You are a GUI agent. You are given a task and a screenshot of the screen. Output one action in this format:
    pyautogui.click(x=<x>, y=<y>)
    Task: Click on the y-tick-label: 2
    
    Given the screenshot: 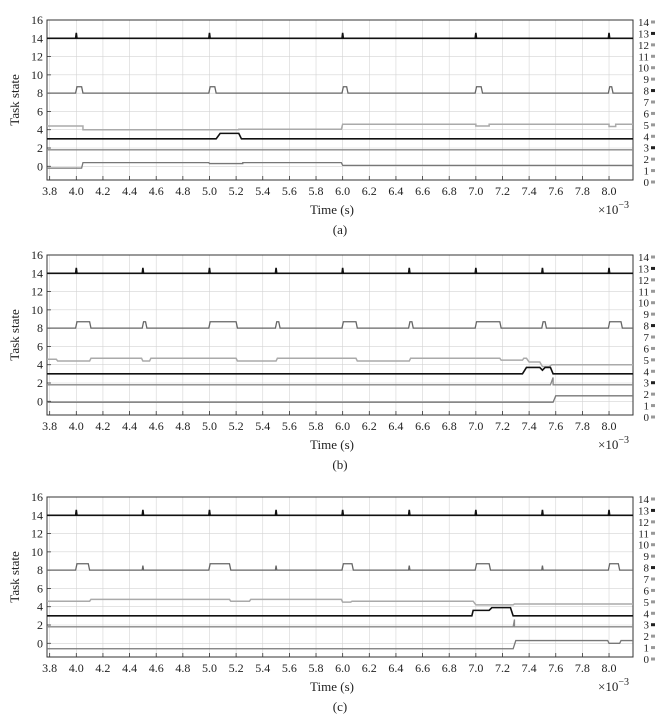 What is the action you would take?
    pyautogui.click(x=40, y=148)
    